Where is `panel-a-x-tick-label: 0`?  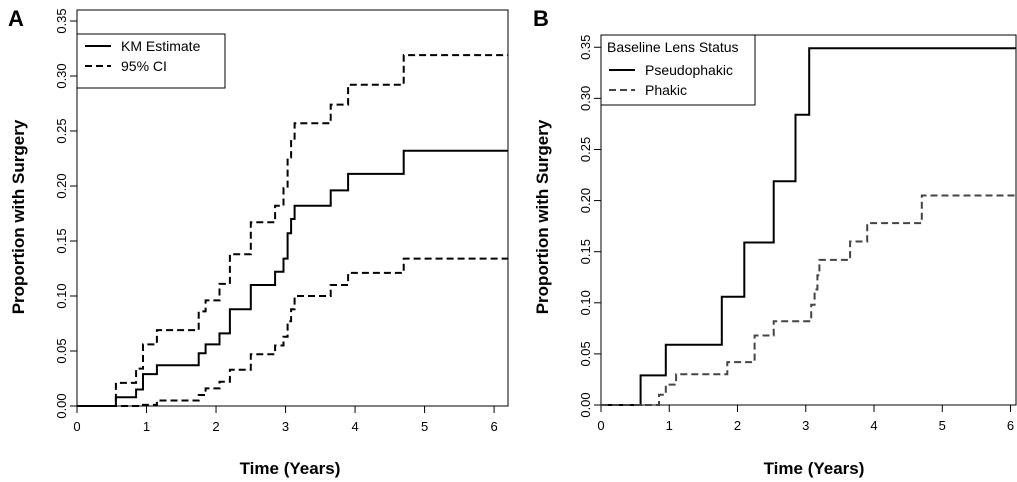 panel-a-x-tick-label: 0 is located at coordinates (76, 426).